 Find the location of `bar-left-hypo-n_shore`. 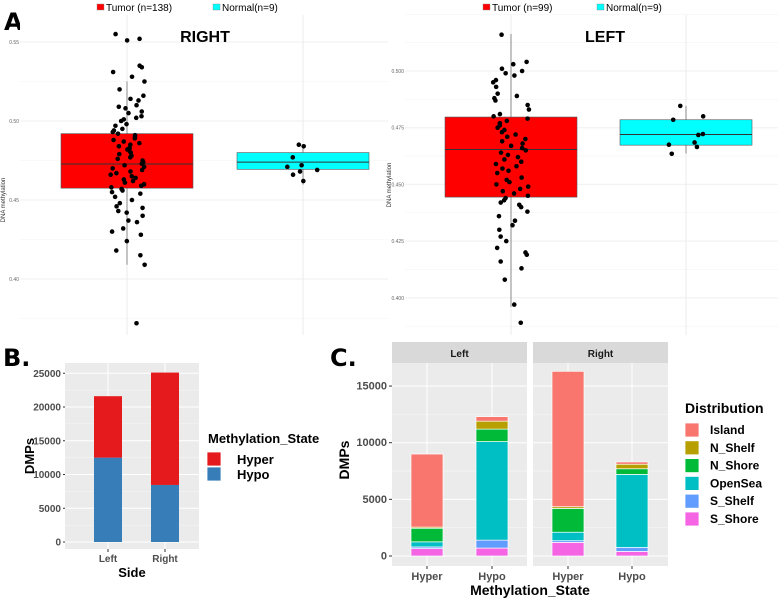

bar-left-hypo-n_shore is located at coordinates (492, 435).